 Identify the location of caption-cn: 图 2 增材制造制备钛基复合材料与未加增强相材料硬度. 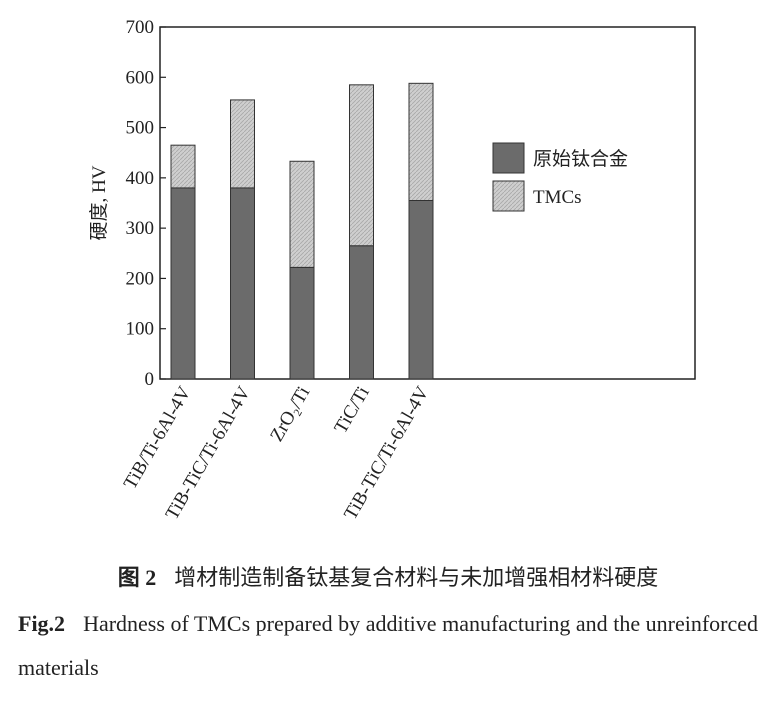
(388, 576).